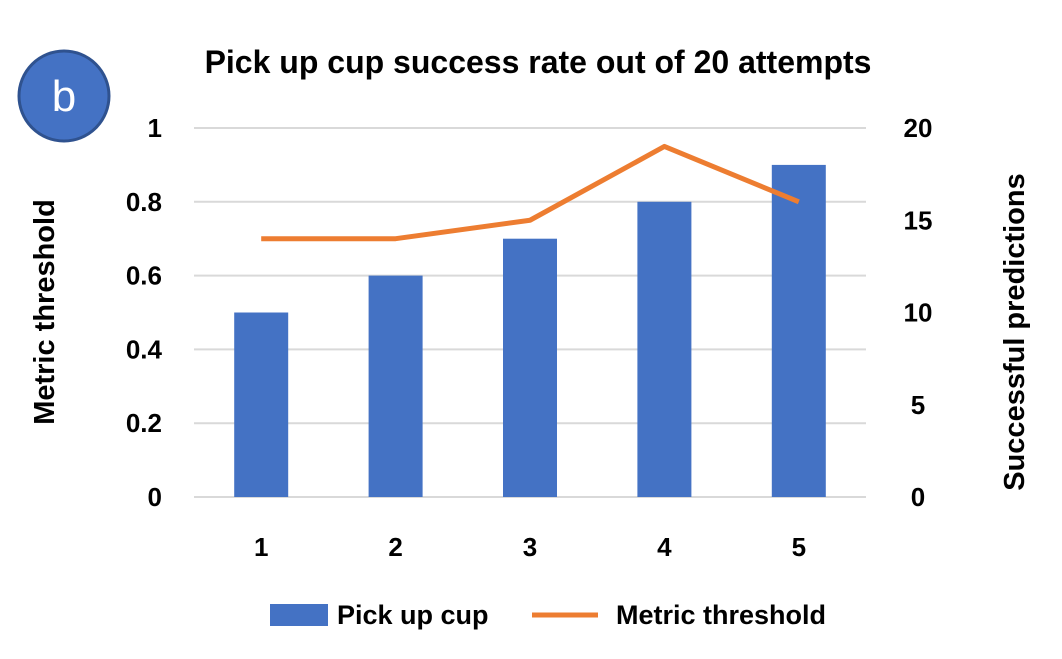 Image resolution: width=1062 pixels, height=659 pixels. Describe the element at coordinates (918, 497) in the screenshot. I see `right-tick-label: 0` at that location.